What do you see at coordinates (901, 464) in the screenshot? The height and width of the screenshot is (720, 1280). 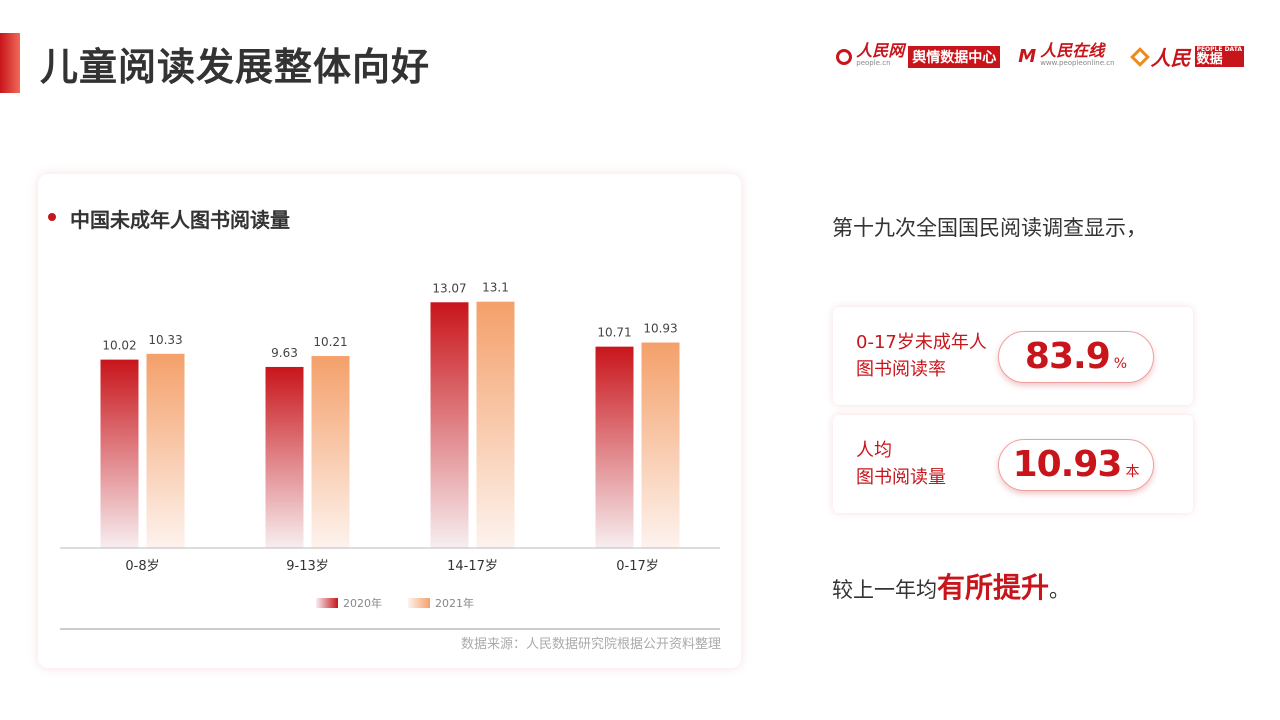 I see `books-per-capita-label: 人均 图书阅读量` at bounding box center [901, 464].